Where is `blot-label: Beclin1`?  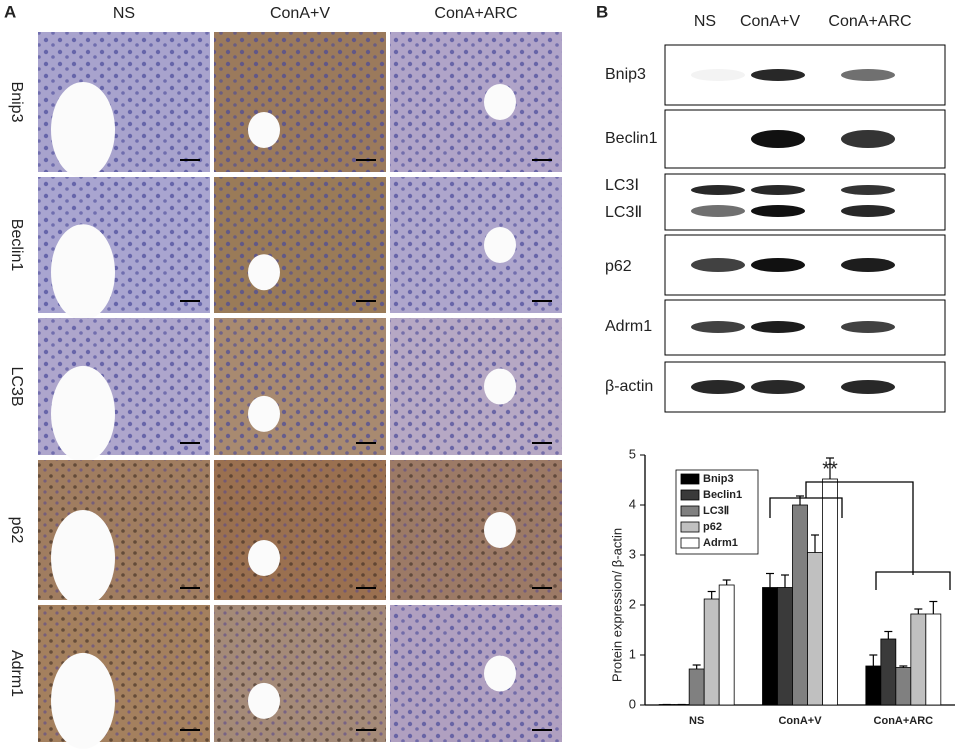 blot-label: Beclin1 is located at coordinates (631, 138).